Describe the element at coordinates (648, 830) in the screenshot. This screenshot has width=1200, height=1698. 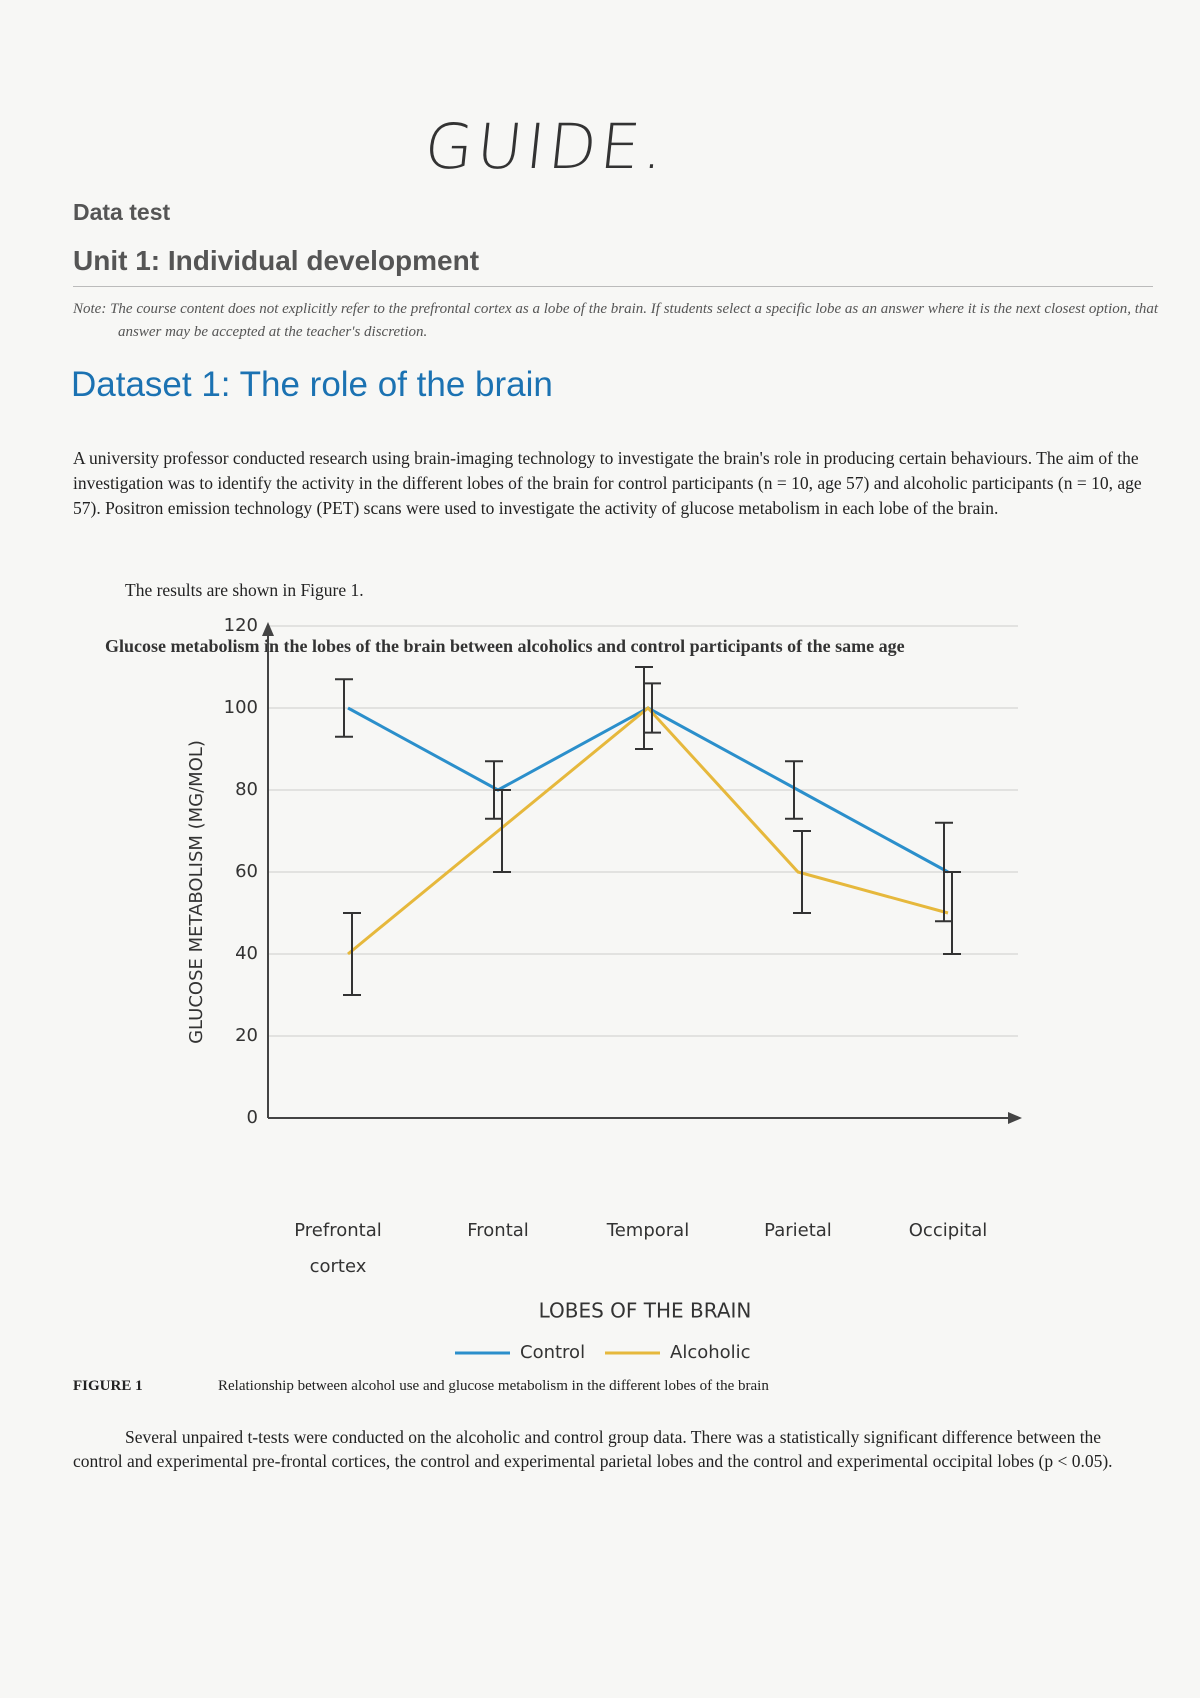
I see `series-line` at that location.